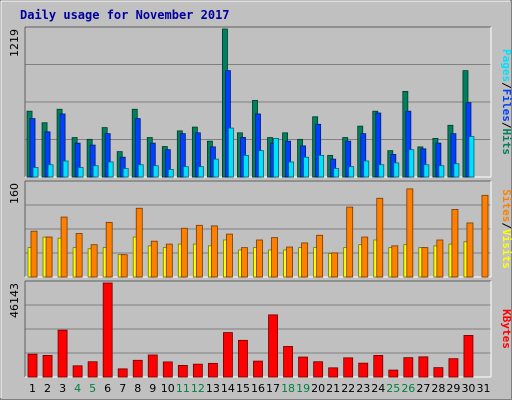 This screenshot has height=400, width=512. I want to click on chart-title: Daily usage for November 2017, so click(125, 15).